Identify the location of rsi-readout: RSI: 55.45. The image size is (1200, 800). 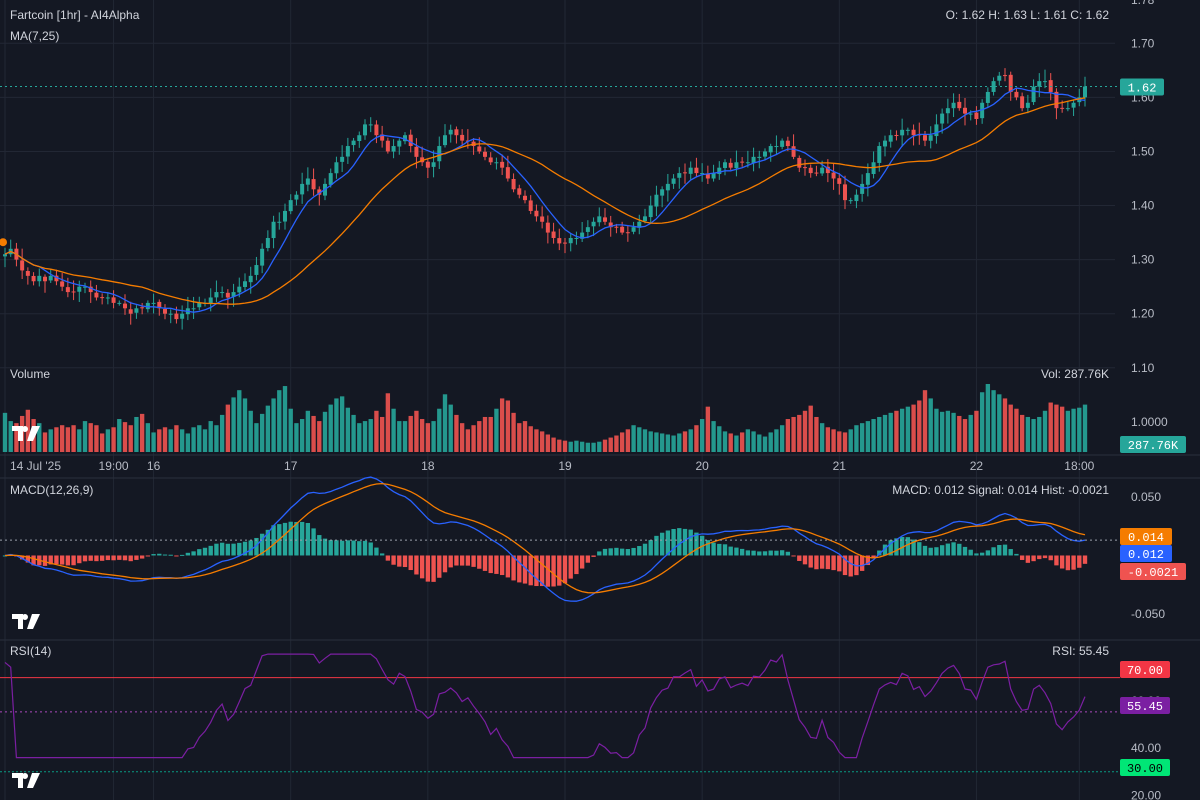
(1080, 651).